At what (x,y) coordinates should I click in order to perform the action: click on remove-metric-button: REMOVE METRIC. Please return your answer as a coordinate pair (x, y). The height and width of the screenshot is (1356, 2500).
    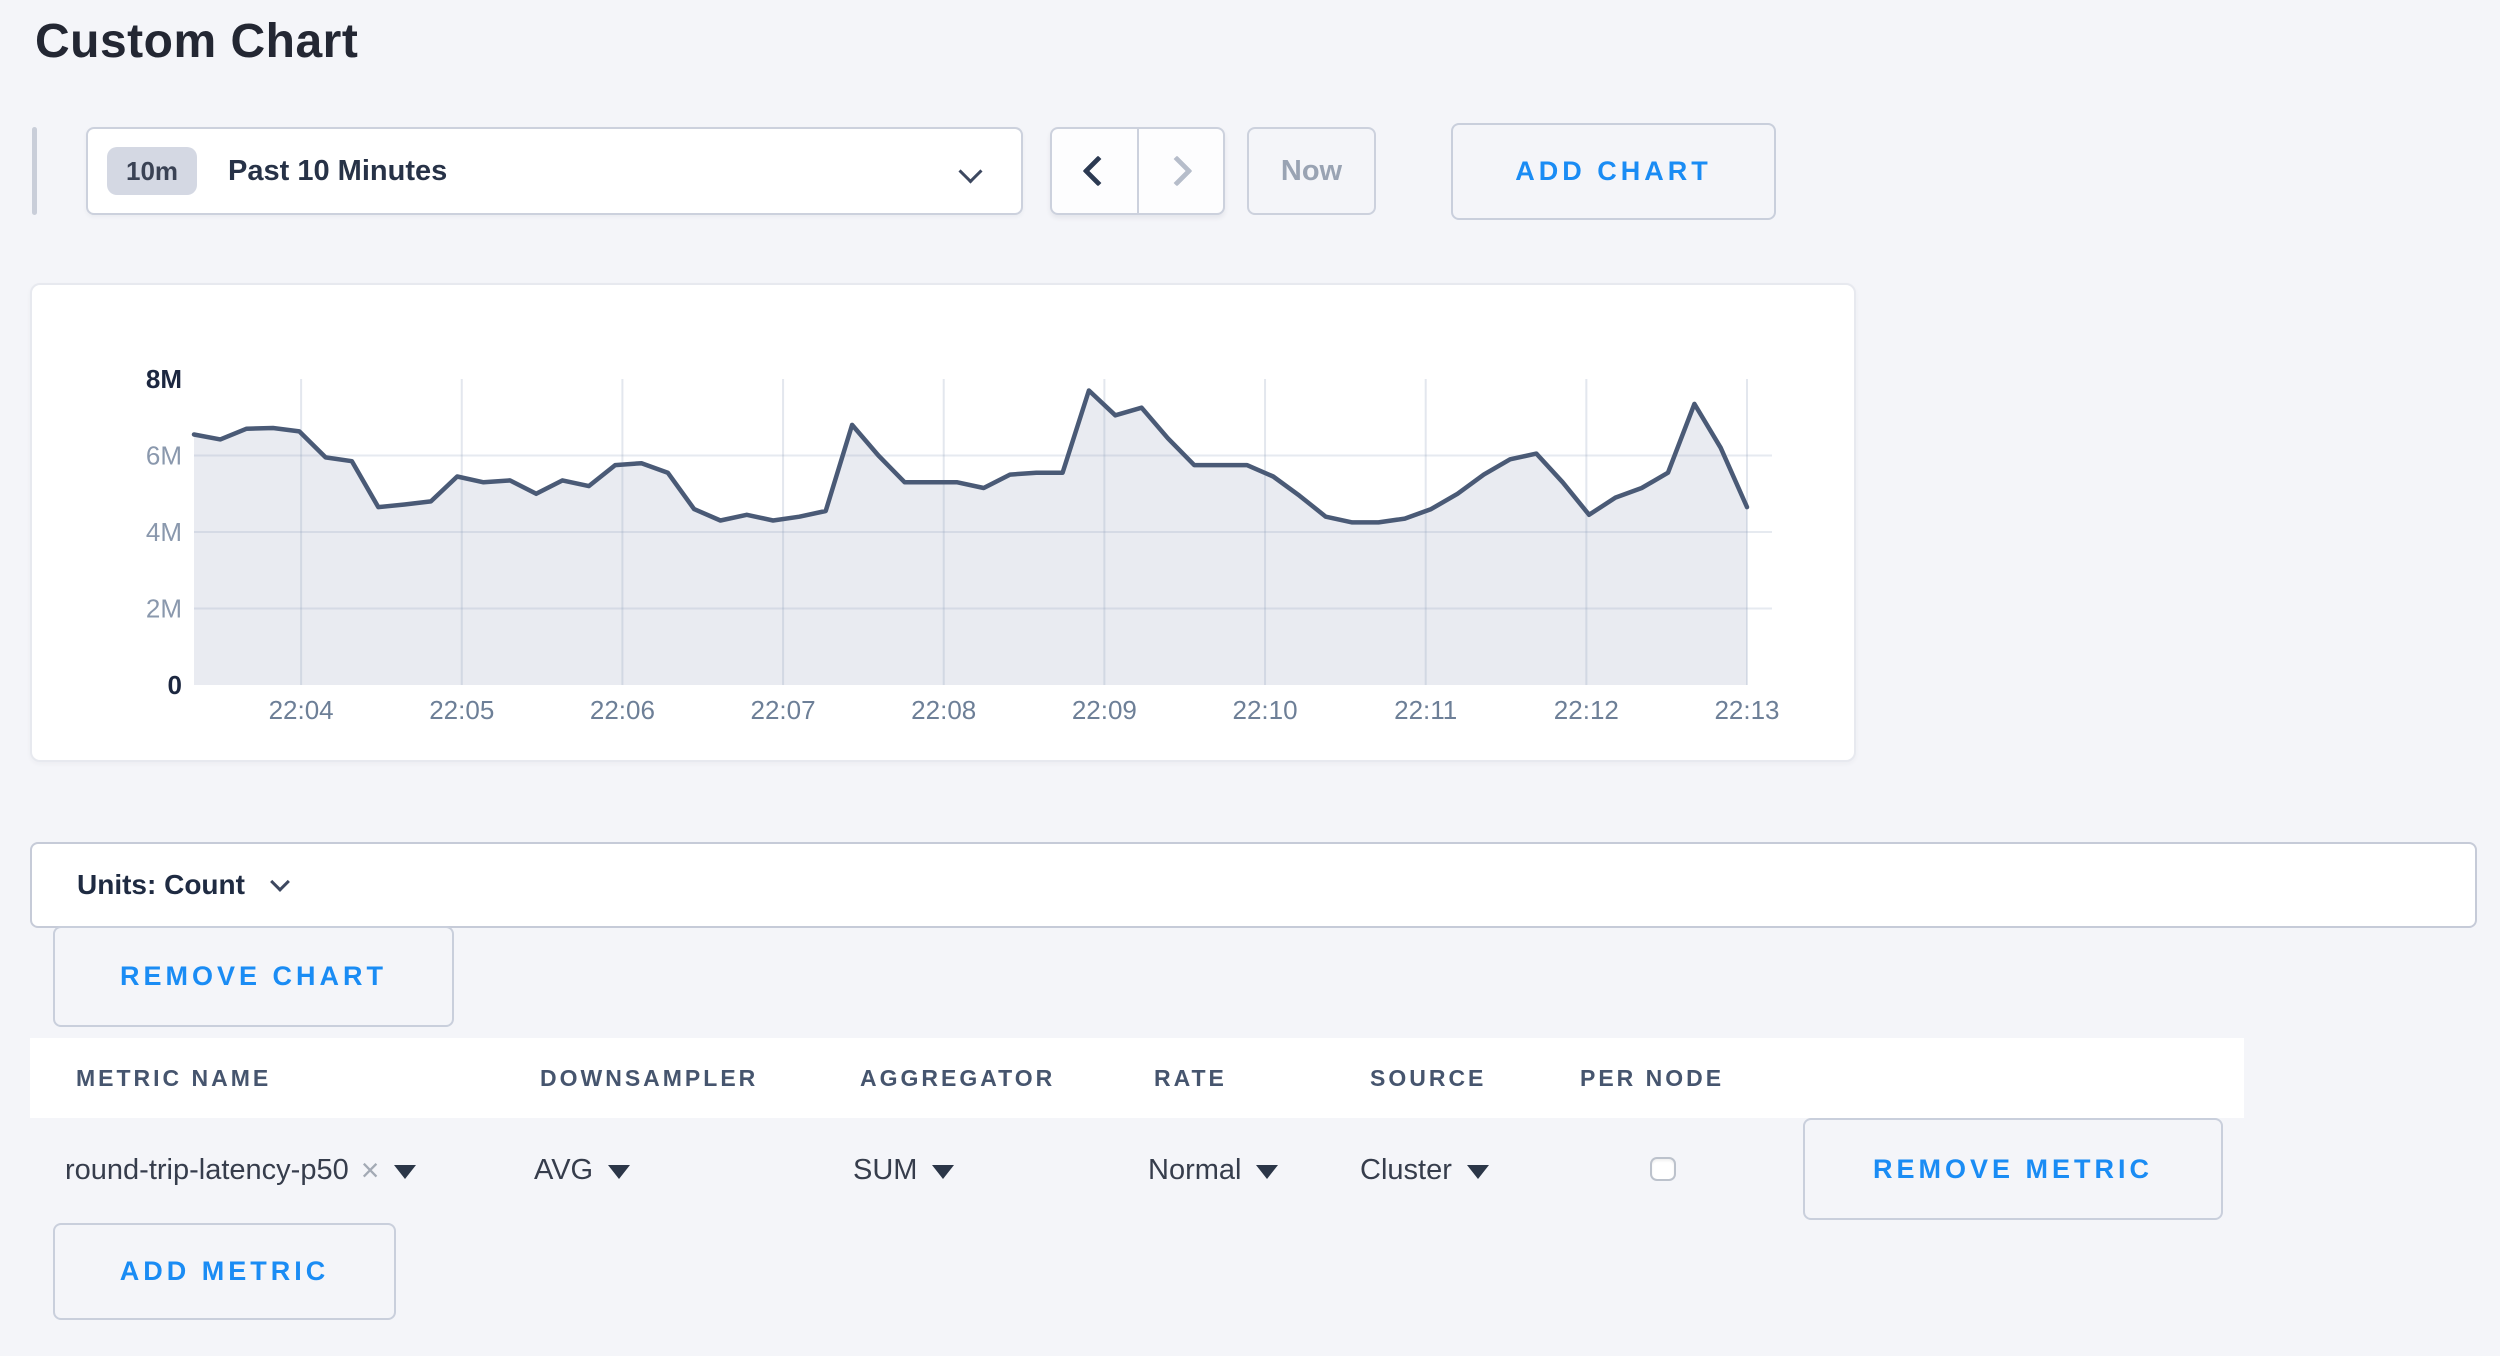
    Looking at the image, I should click on (2013, 1169).